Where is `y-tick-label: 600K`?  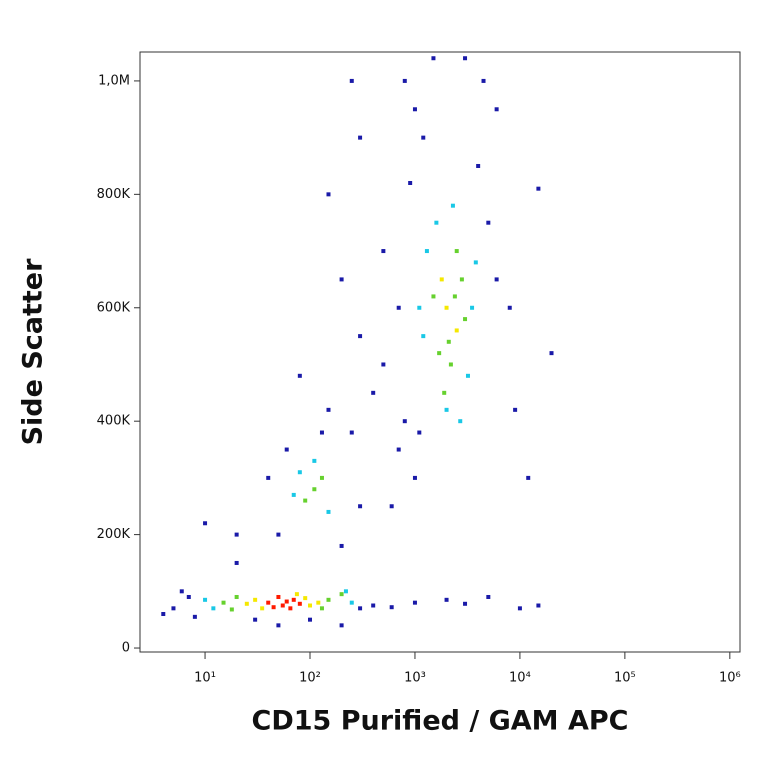
y-tick-label: 600K is located at coordinates (114, 307).